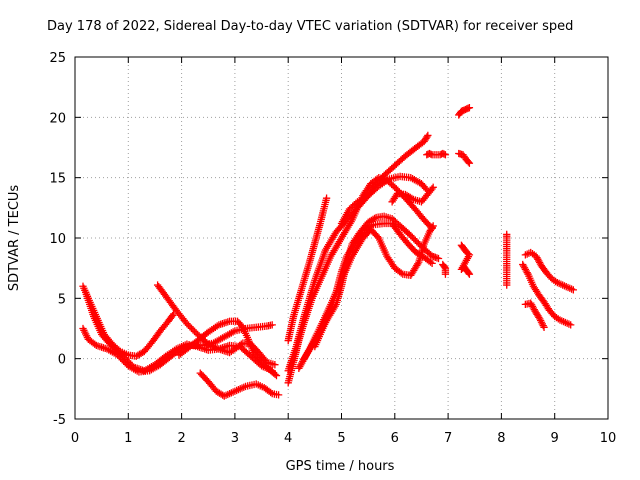 The width and height of the screenshot is (640, 480). What do you see at coordinates (555, 438) in the screenshot?
I see `x-tick-label: 9` at bounding box center [555, 438].